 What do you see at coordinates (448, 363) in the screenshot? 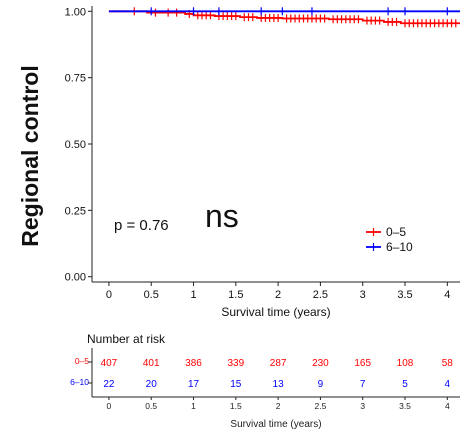
I see `risk-count: 58` at bounding box center [448, 363].